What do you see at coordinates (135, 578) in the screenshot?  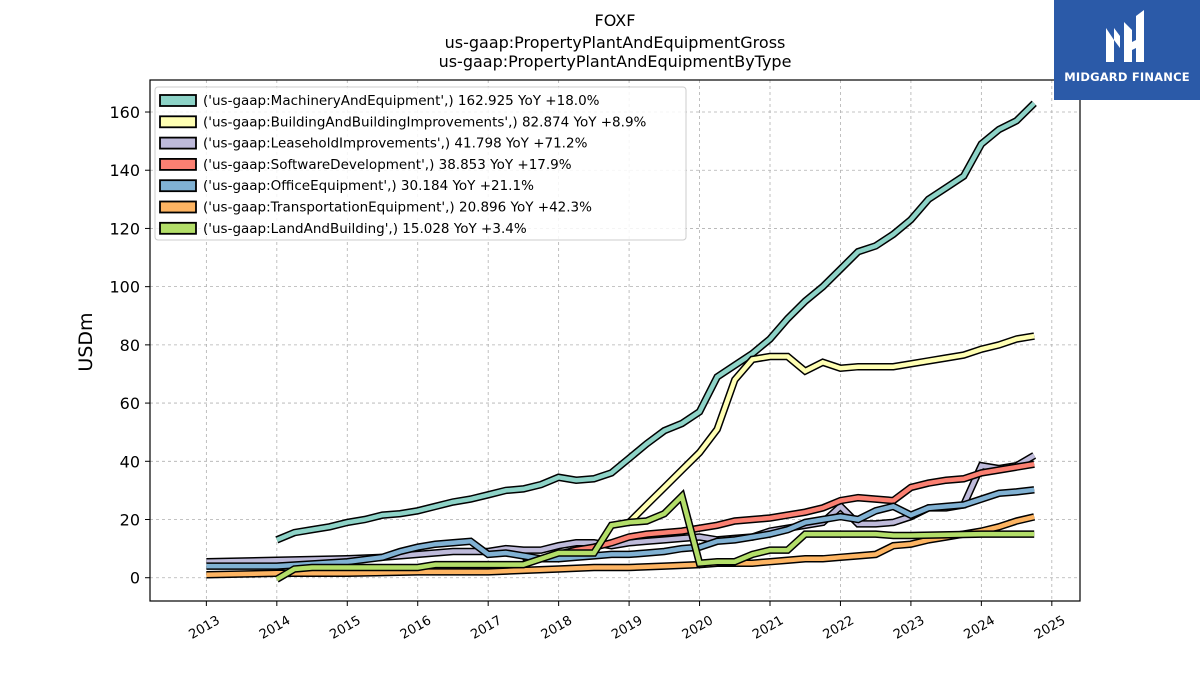 I see `y-tick-label: 0` at bounding box center [135, 578].